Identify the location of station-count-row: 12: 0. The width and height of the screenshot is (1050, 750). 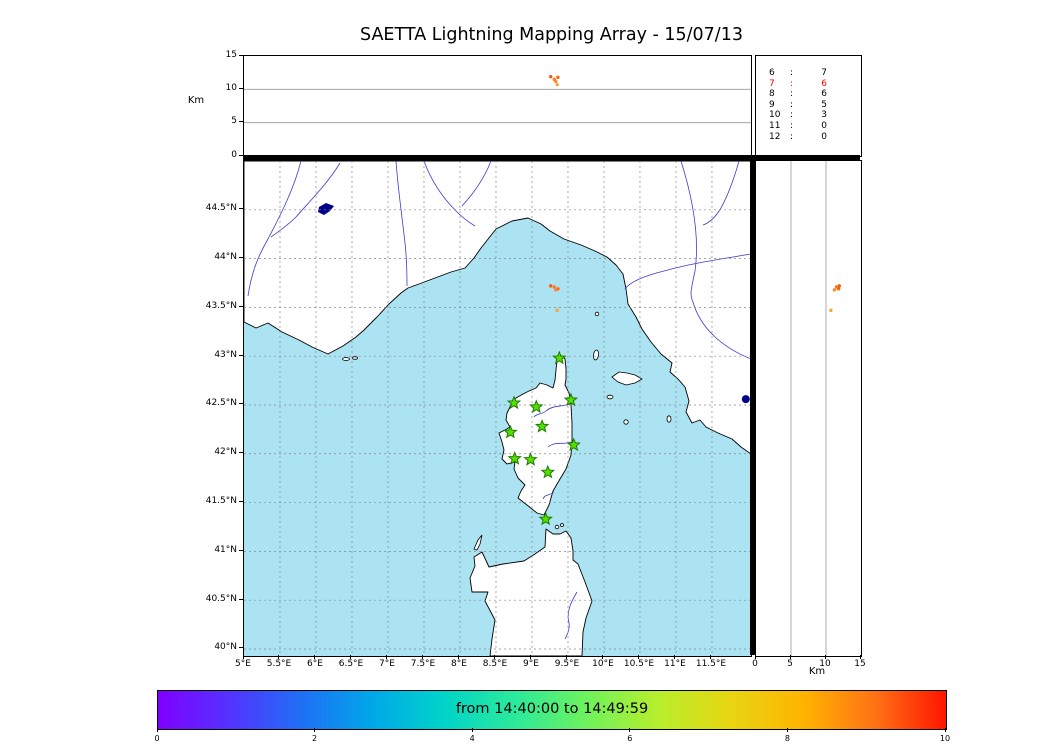
(808, 137).